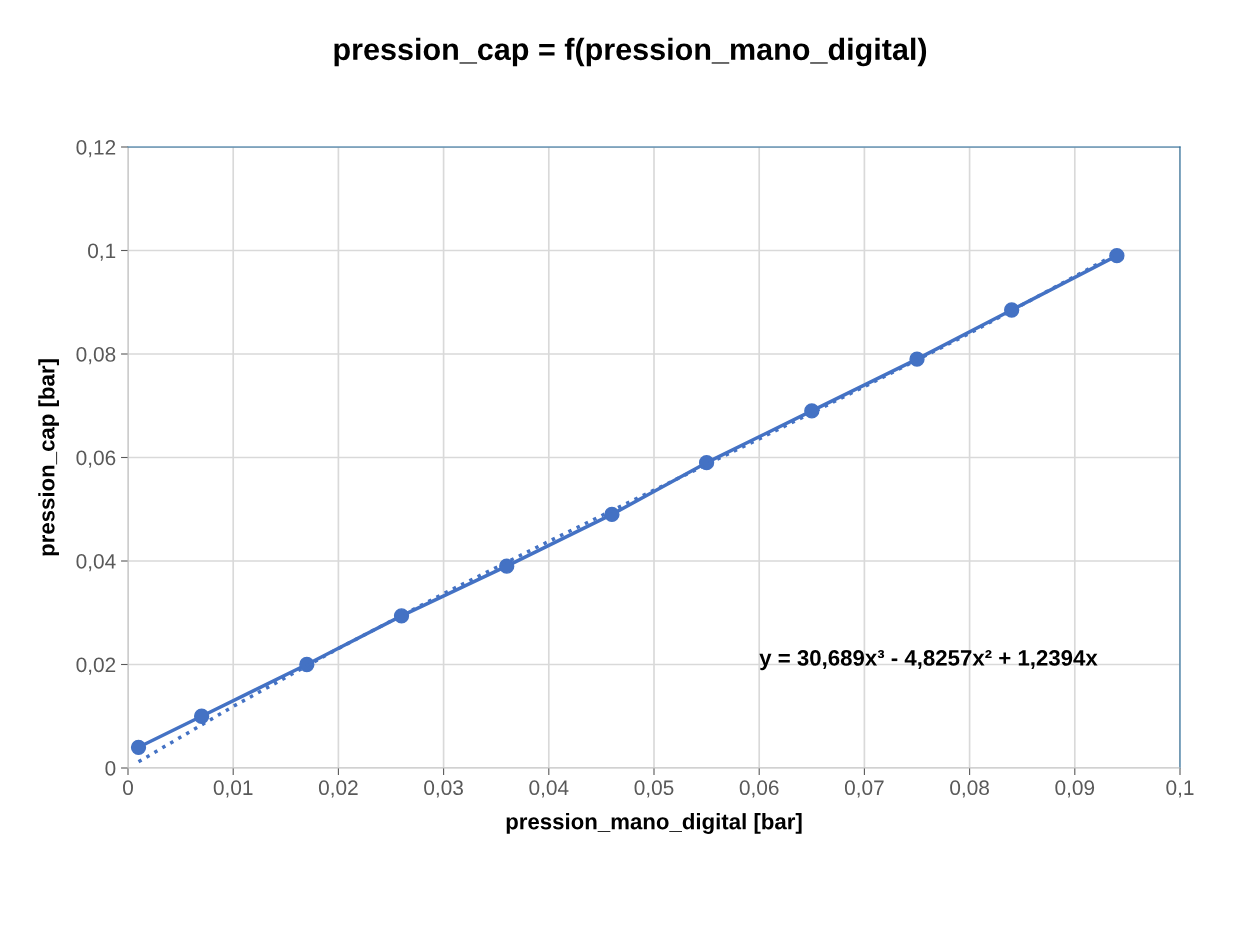 The image size is (1260, 940). I want to click on x-tick-label: 0,04, so click(549, 789).